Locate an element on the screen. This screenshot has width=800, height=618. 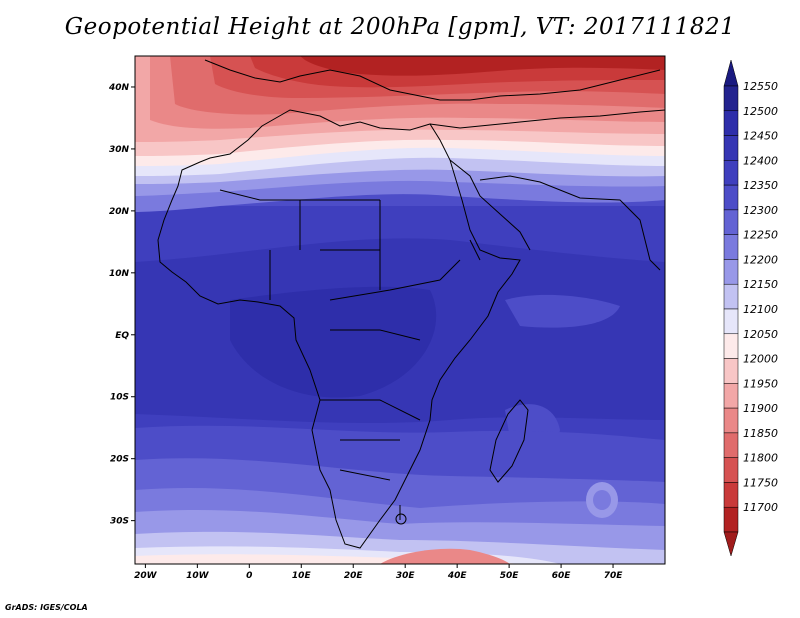
colorbar-label: 12100 is located at coordinates (760, 309).